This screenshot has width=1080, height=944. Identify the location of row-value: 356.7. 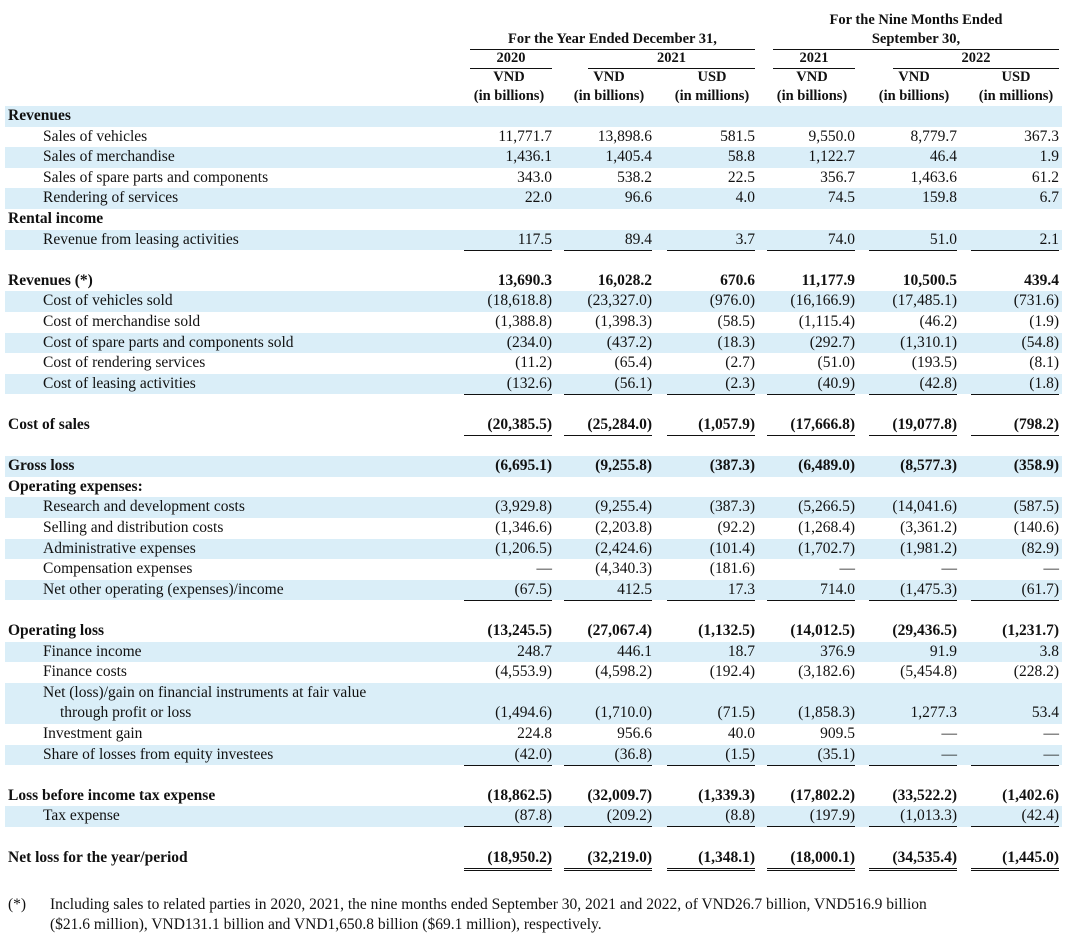
(837, 177).